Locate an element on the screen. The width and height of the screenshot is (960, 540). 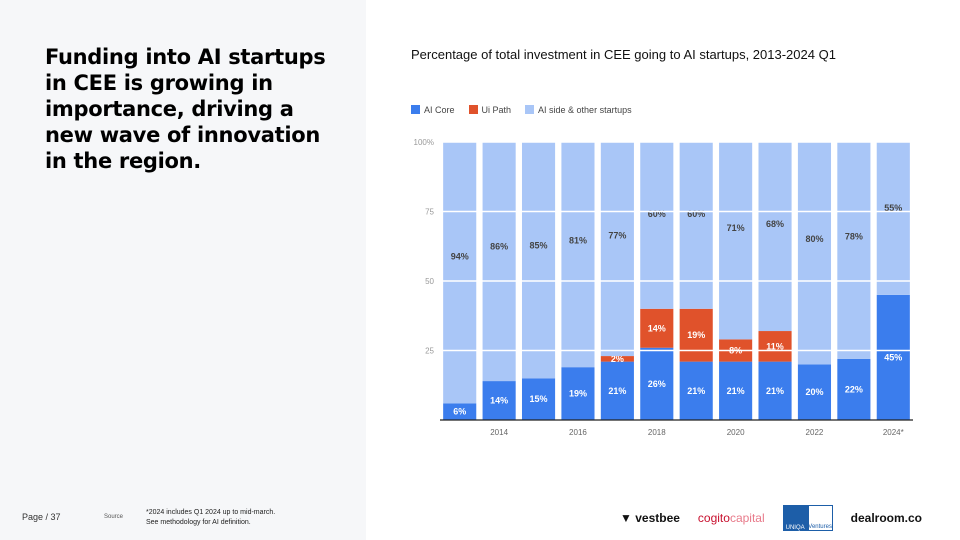
data-label: 86% is located at coordinates (499, 247).